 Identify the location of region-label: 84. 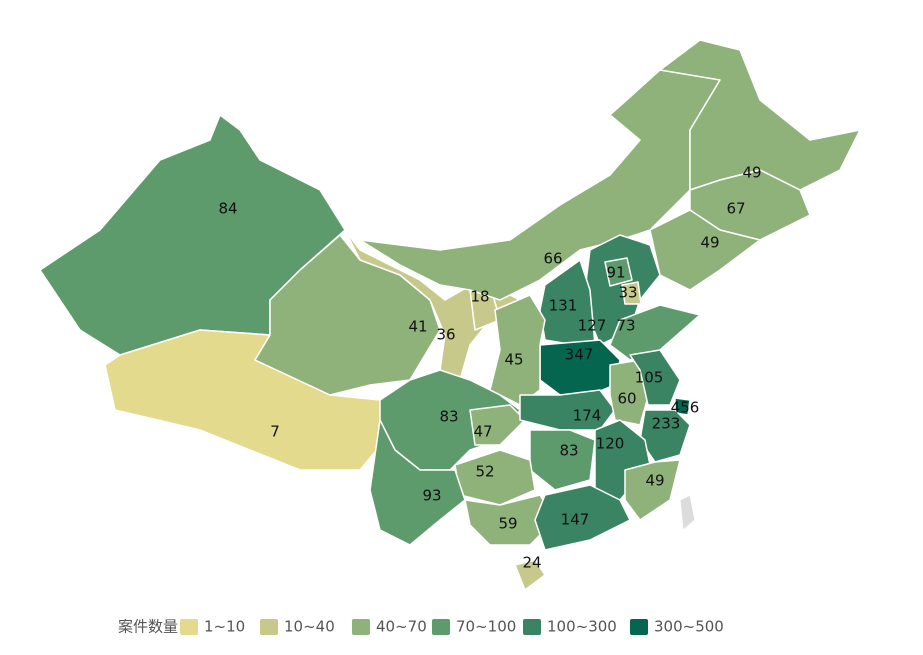
(227, 209).